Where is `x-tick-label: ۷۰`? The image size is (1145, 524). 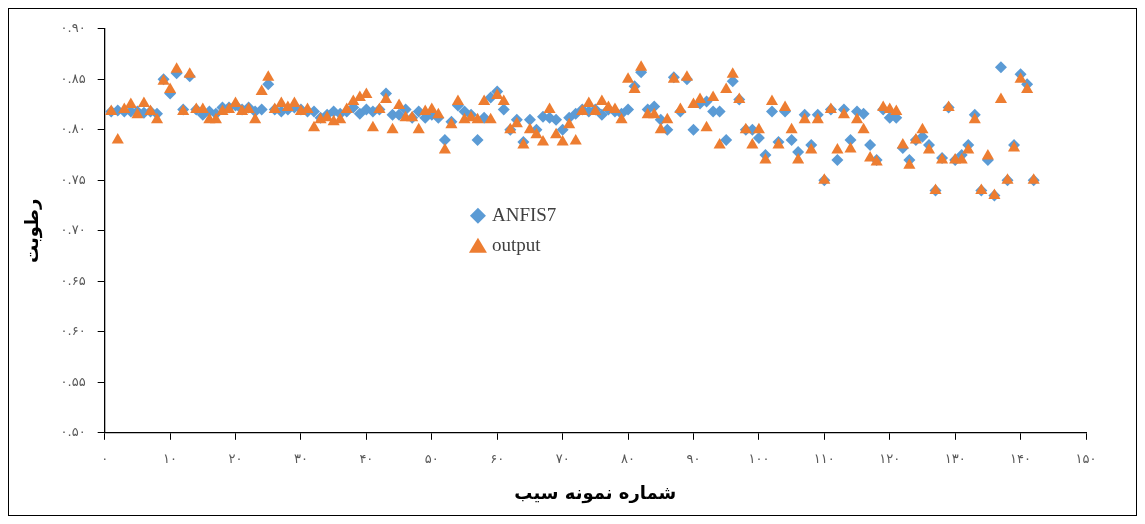
x-tick-label: ۷۰ is located at coordinates (562, 458).